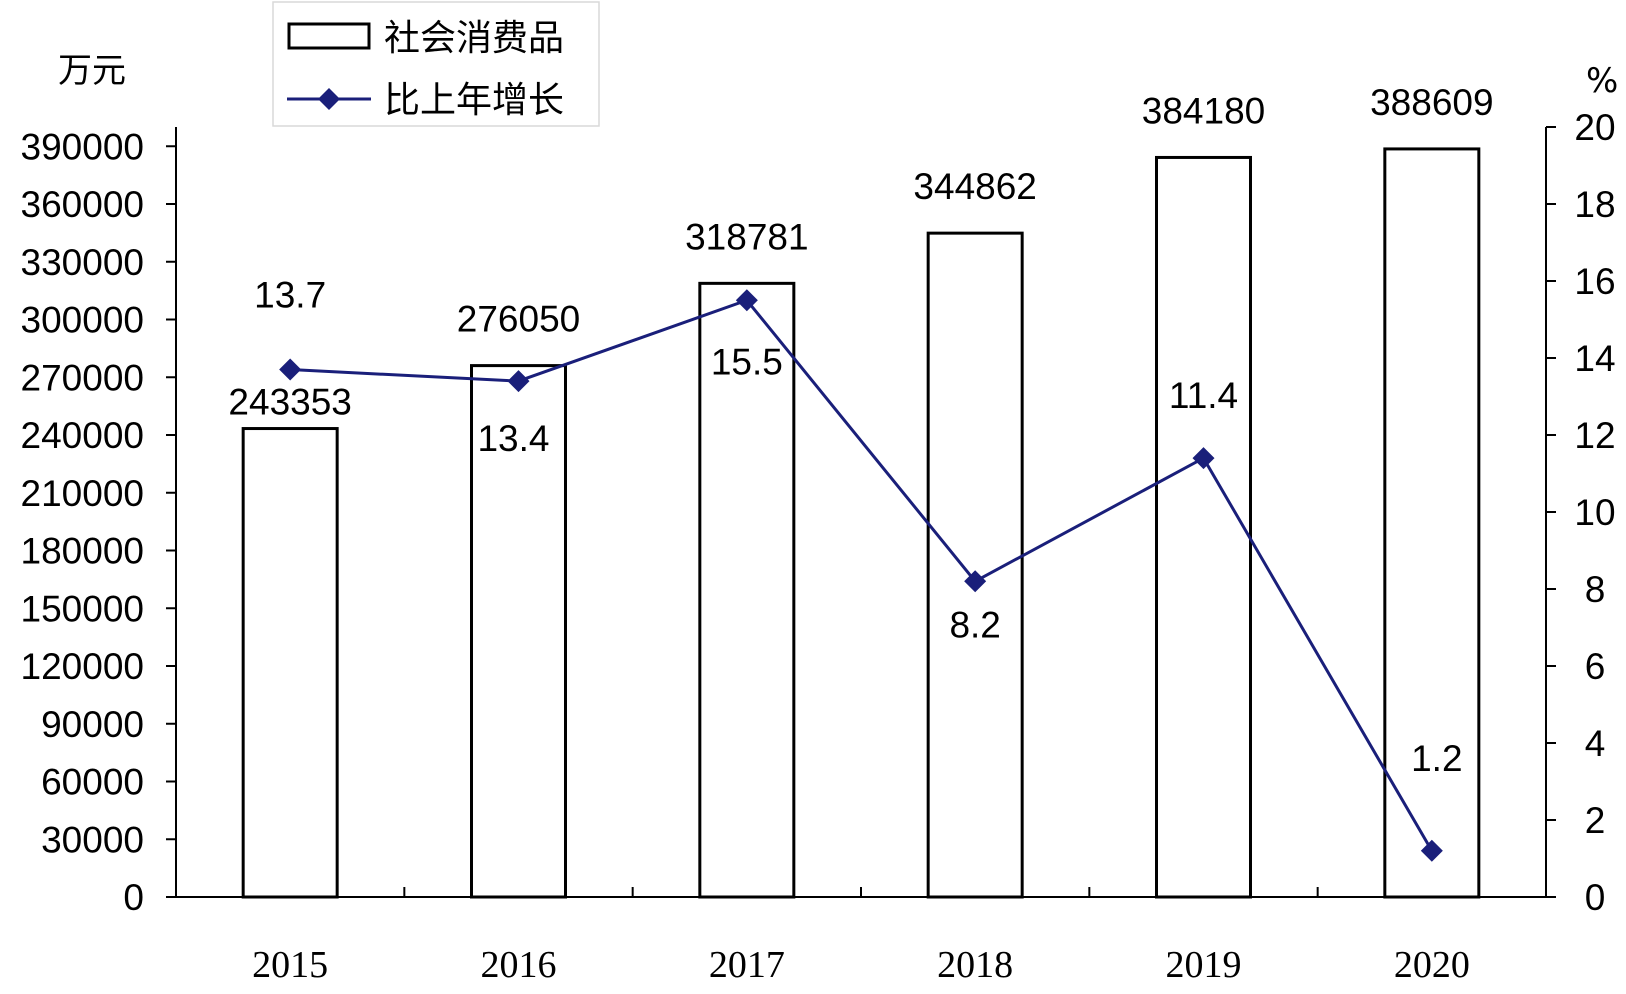  Describe the element at coordinates (82, 262) in the screenshot. I see `left-tick-label: 330000` at that location.